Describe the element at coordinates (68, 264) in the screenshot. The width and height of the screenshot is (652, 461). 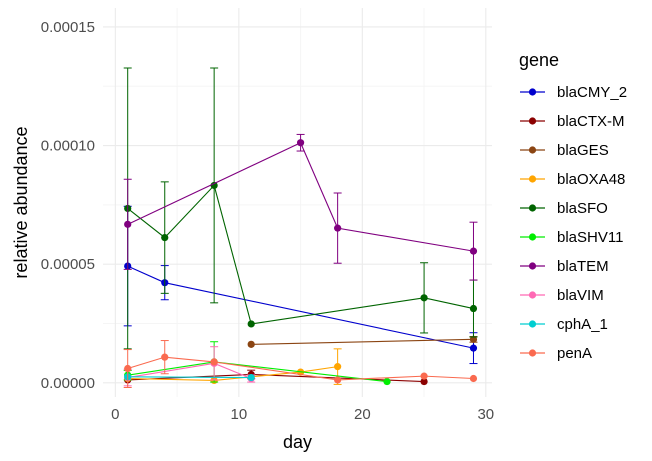
I see `y-tick-label: 0.00005` at that location.